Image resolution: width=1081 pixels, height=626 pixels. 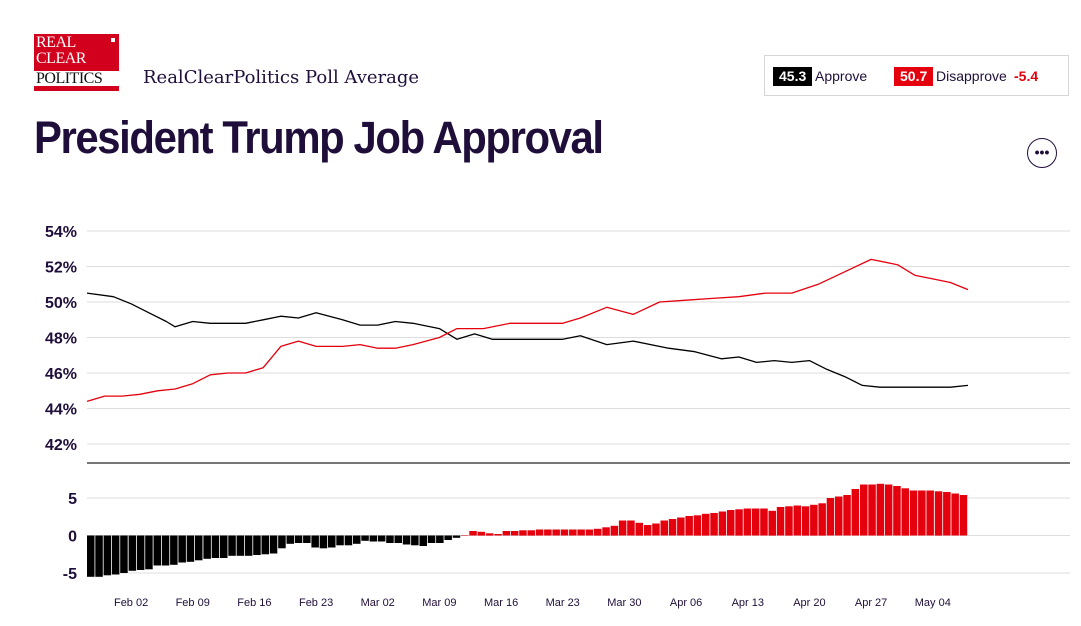 What do you see at coordinates (316, 603) in the screenshot?
I see `x-tick-label: Feb 23` at bounding box center [316, 603].